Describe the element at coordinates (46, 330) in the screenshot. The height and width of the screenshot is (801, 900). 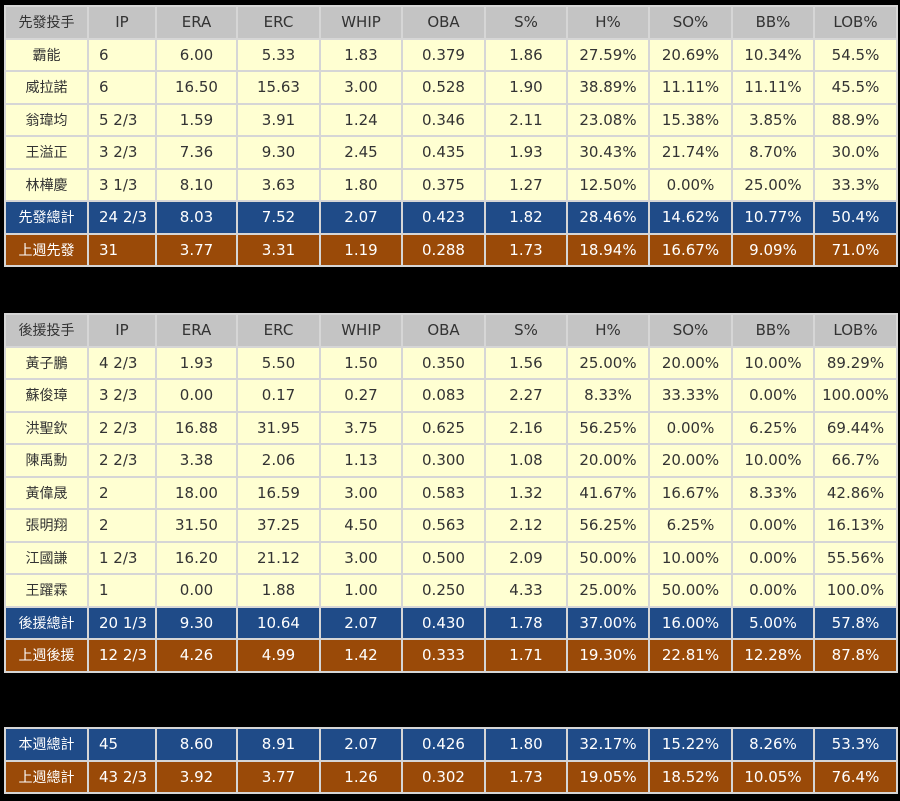
I see `section-title: 後援投手` at that location.